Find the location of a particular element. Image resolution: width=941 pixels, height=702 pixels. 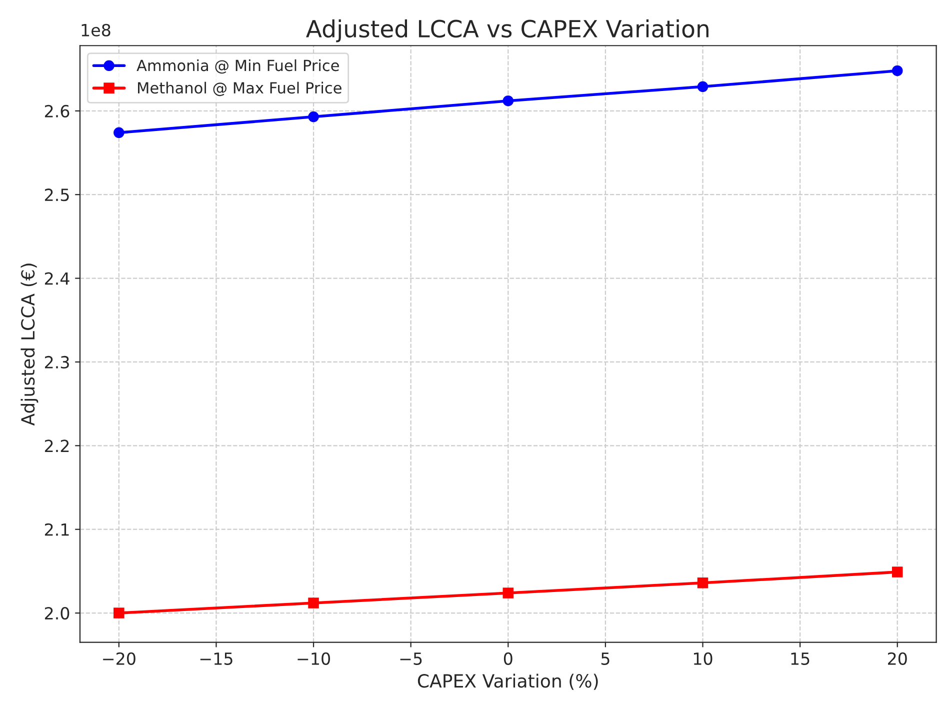

x-tick-label: 10 is located at coordinates (703, 658).